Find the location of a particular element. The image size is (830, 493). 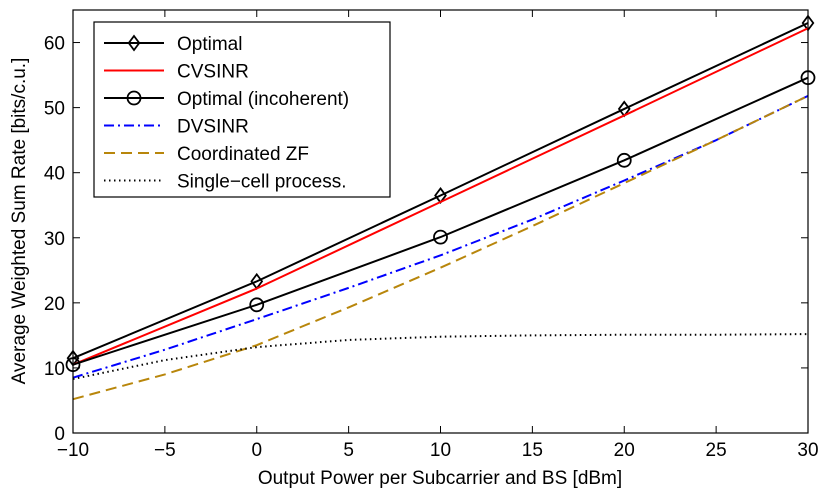

y-tick-label: 50 is located at coordinates (54, 109).